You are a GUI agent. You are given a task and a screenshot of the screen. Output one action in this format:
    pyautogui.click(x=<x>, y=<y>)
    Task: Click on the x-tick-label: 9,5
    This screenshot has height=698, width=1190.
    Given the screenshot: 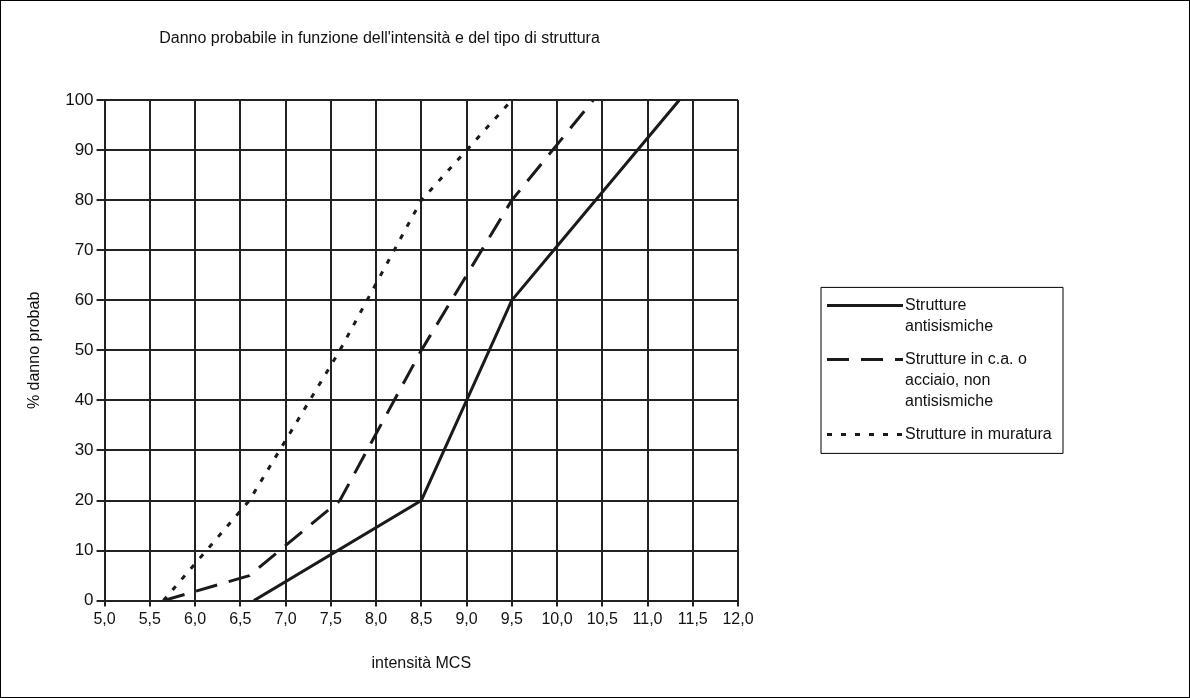 What is the action you would take?
    pyautogui.click(x=511, y=618)
    